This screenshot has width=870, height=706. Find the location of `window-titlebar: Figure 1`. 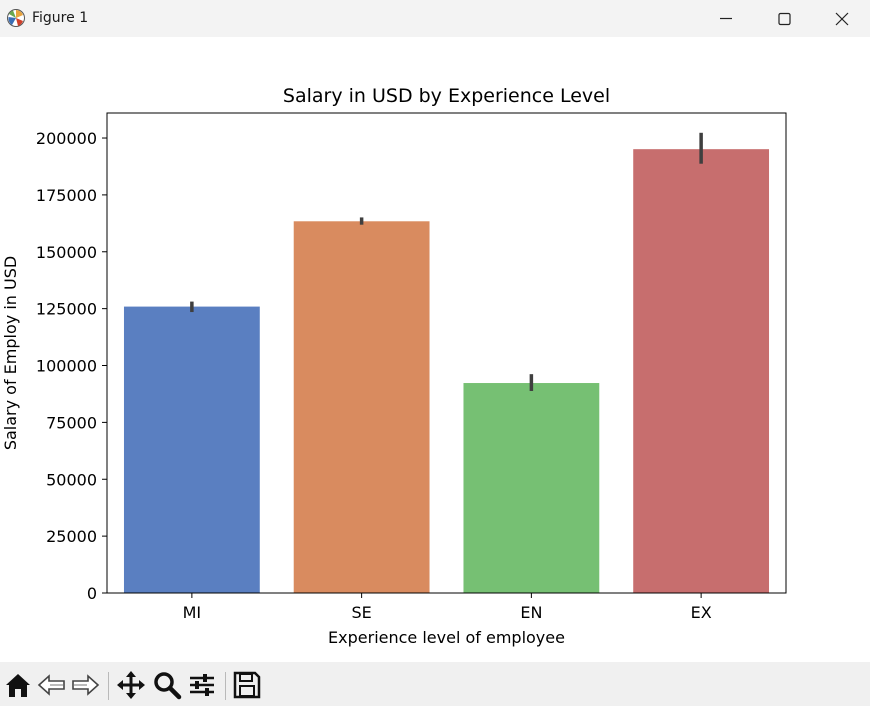

window-titlebar: Figure 1 is located at coordinates (435, 18).